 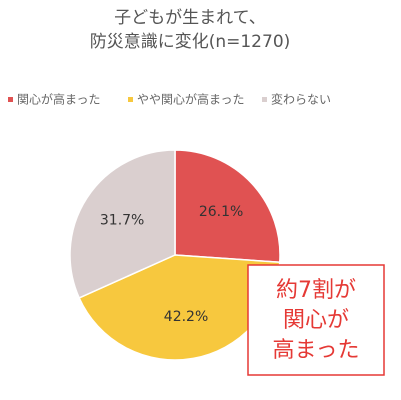 I want to click on annotation-text: 関心が, so click(x=316, y=320).